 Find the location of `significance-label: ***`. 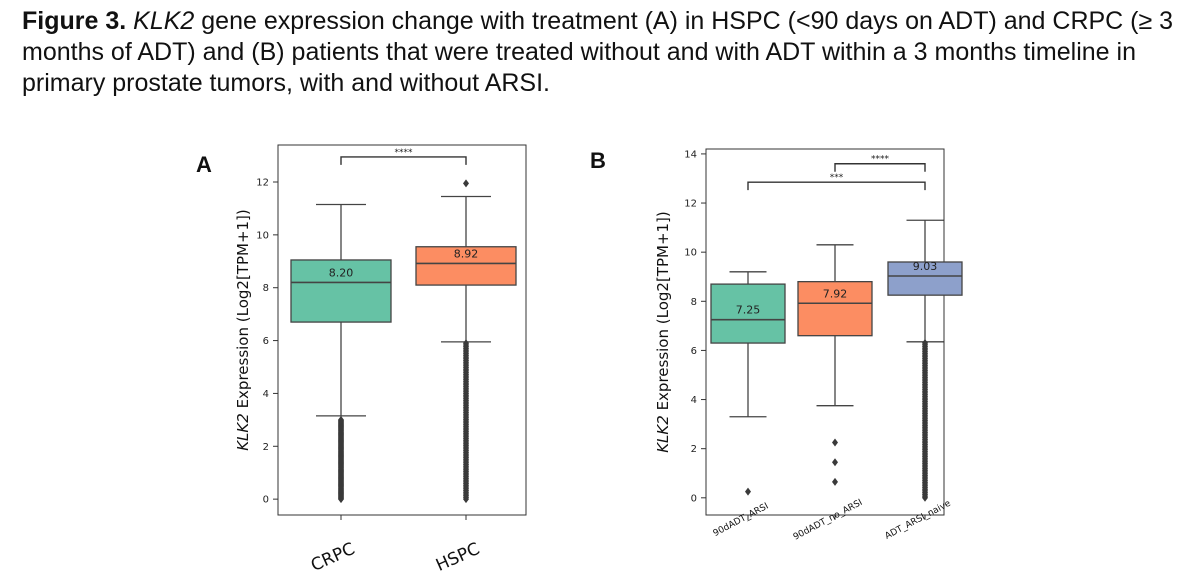

significance-label: *** is located at coordinates (837, 178).